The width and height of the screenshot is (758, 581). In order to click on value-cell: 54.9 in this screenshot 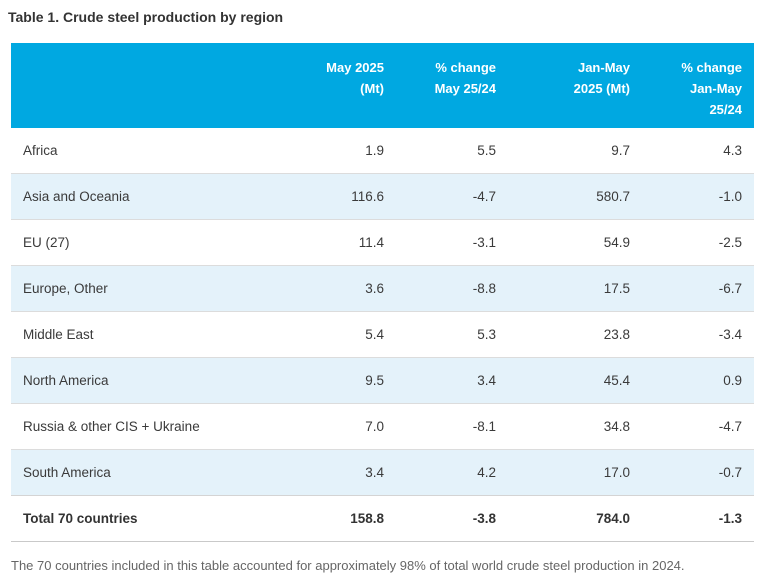, I will do `click(575, 242)`.